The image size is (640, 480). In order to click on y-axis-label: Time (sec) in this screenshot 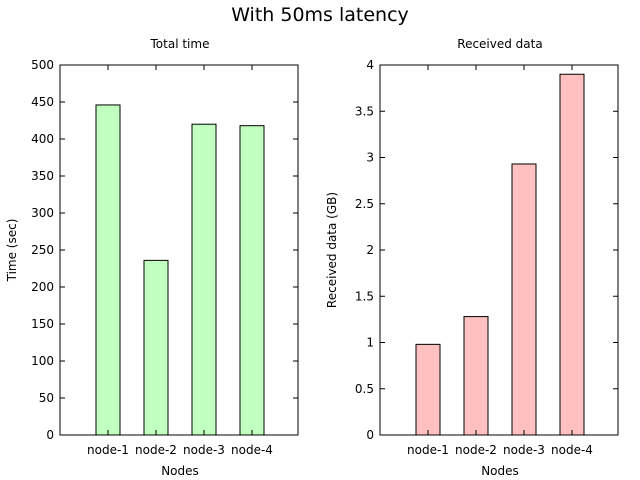, I will do `click(12, 251)`.